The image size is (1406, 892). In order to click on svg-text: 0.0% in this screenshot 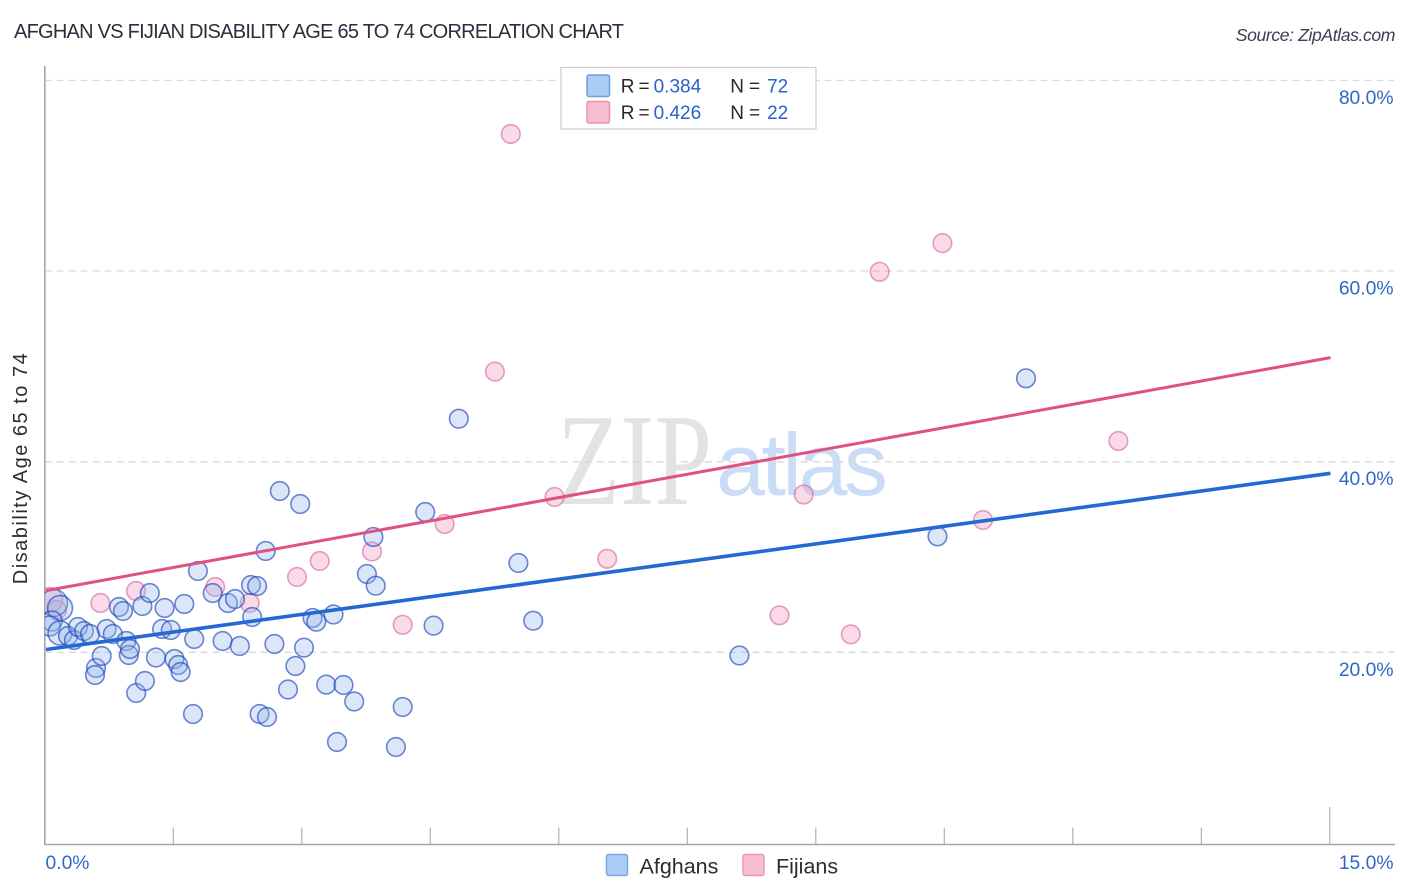, I will do `click(68, 863)`.